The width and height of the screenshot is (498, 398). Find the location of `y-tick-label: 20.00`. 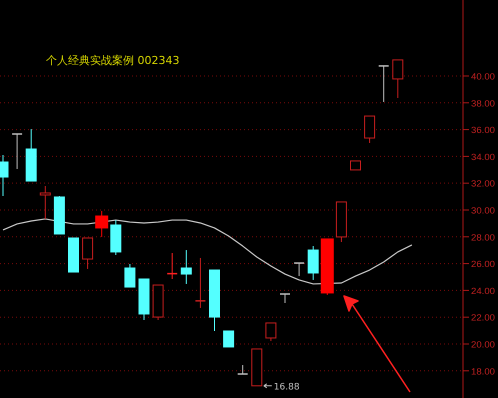

y-tick-label: 20.00 is located at coordinates (483, 344).